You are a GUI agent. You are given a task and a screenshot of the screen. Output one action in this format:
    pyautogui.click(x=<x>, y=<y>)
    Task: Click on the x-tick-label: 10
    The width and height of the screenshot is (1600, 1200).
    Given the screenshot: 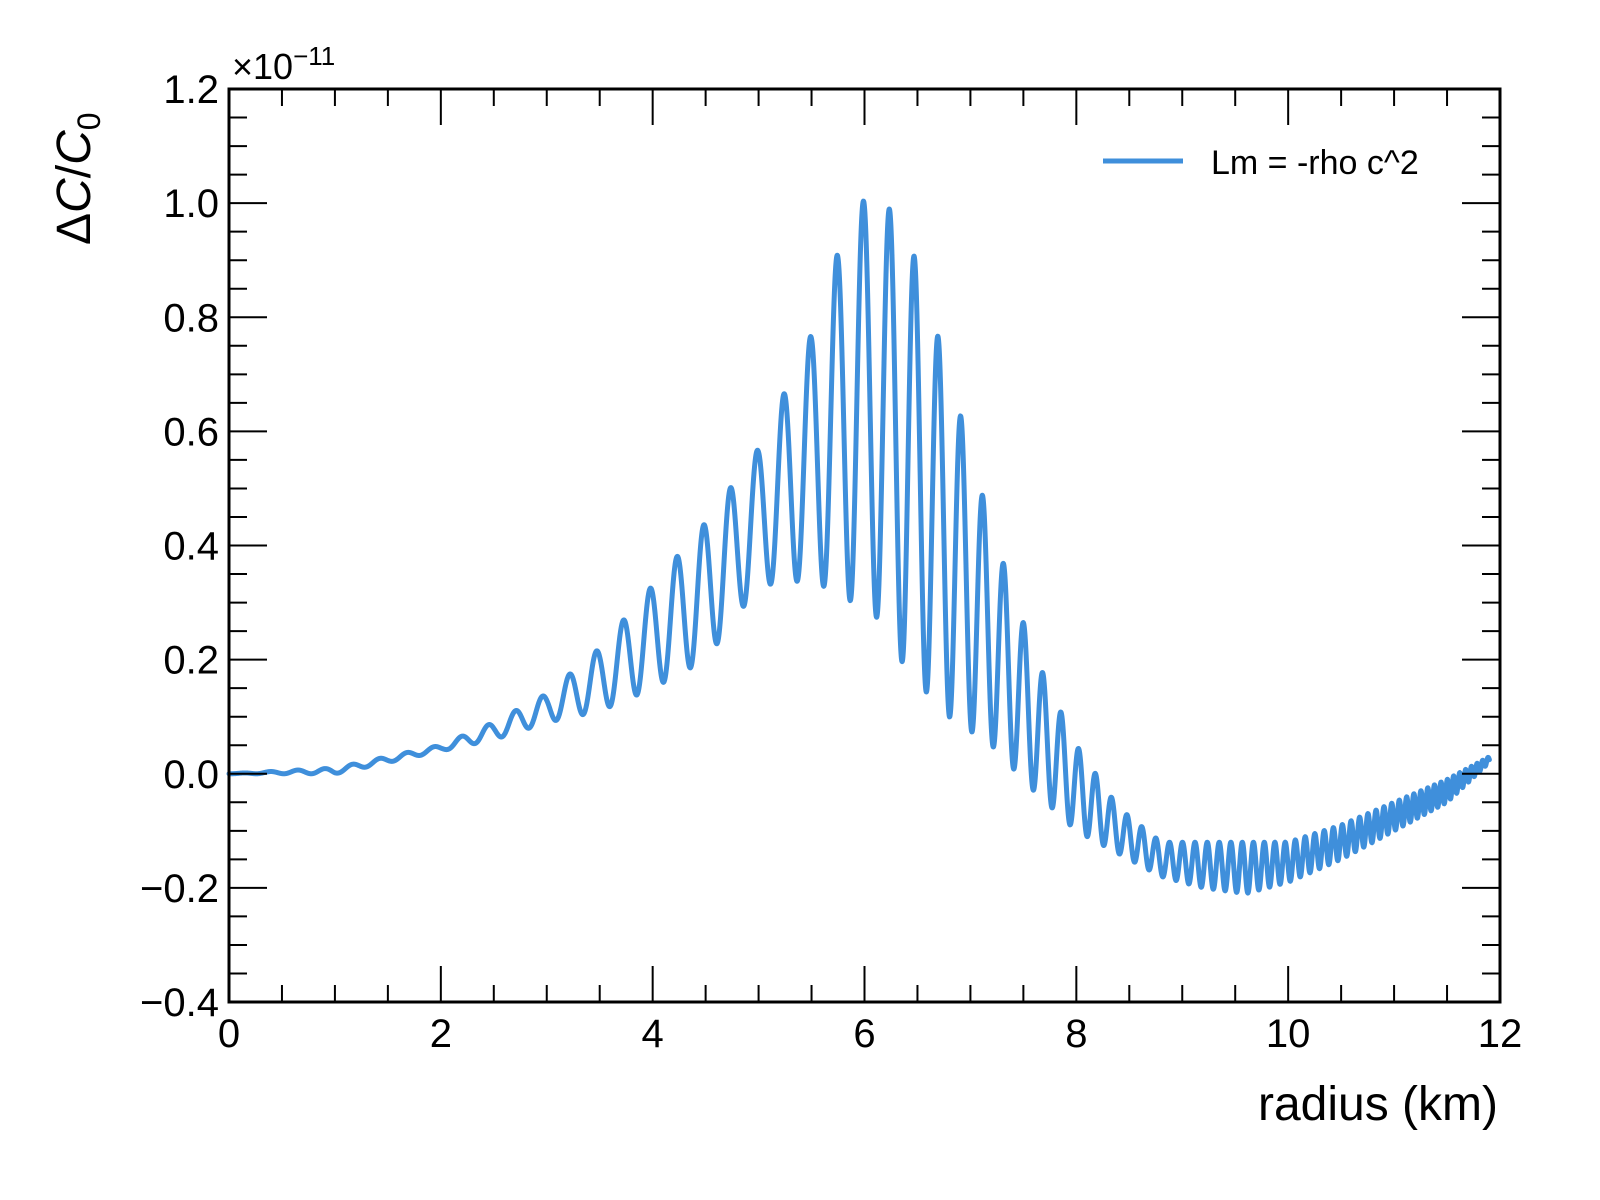 What is the action you would take?
    pyautogui.click(x=1288, y=1034)
    